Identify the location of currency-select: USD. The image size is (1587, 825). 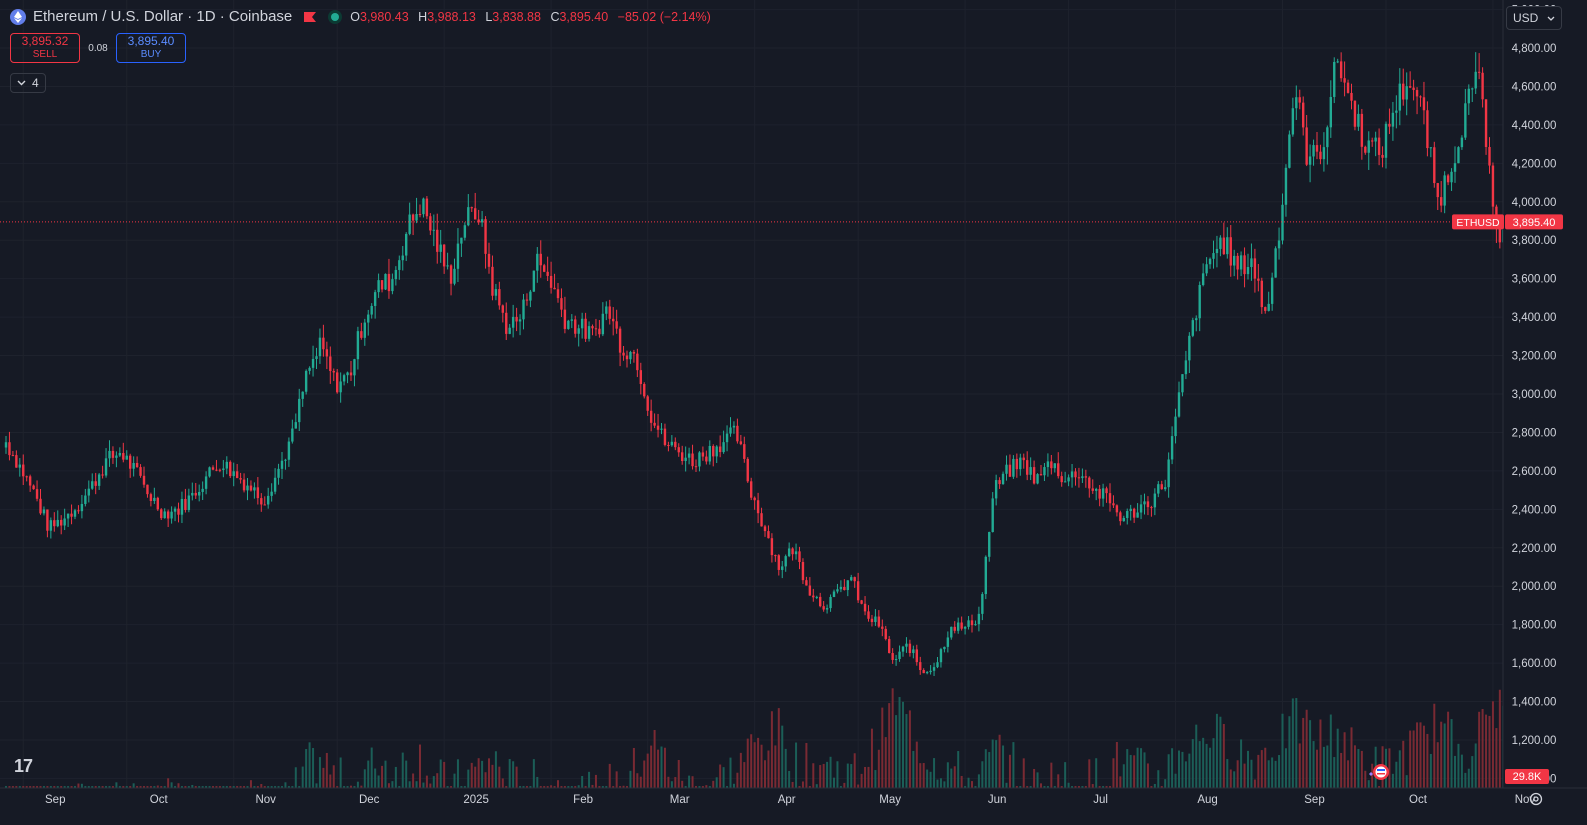
(1534, 18).